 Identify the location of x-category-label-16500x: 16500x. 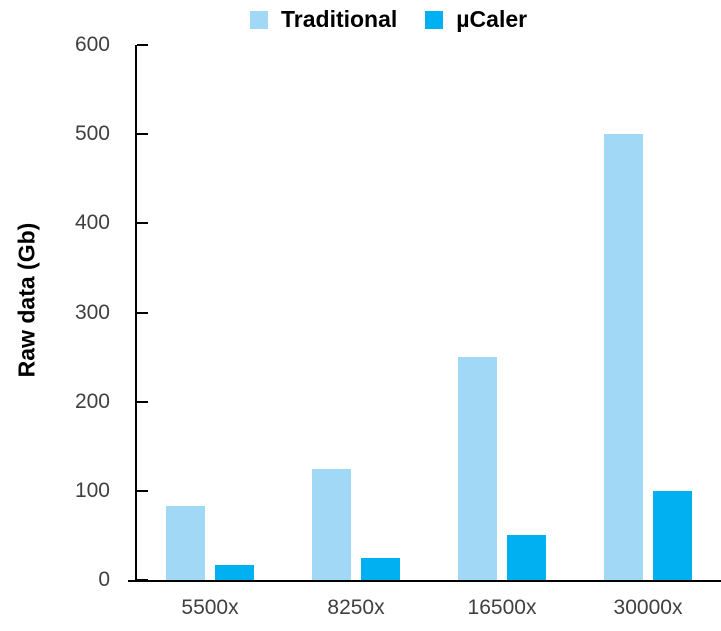
(502, 607).